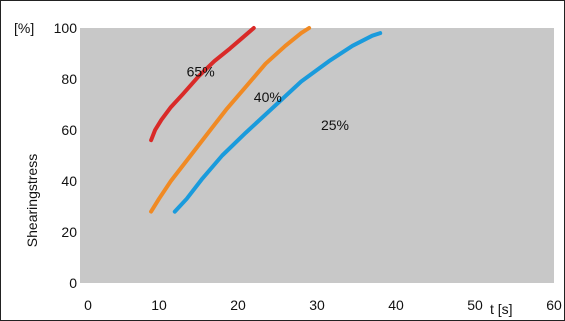 This screenshot has height=321, width=565. What do you see at coordinates (69, 79) in the screenshot?
I see `y-tick-label: 80` at bounding box center [69, 79].